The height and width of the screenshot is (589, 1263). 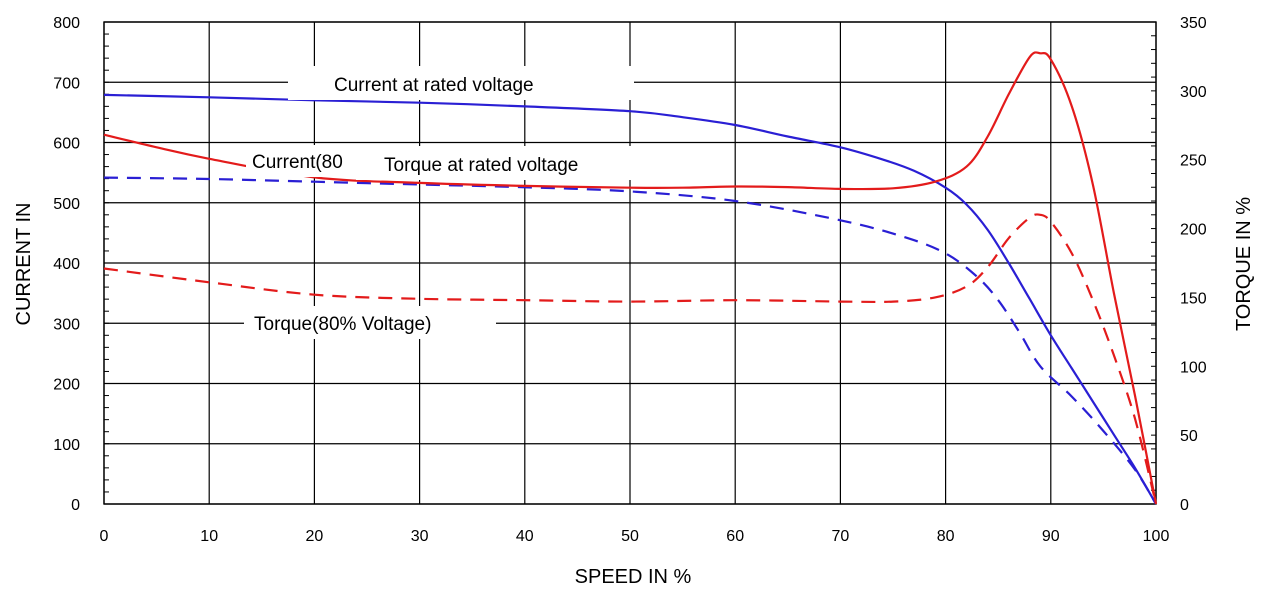 I want to click on x-tick-label-10: 100, so click(x=1156, y=536).